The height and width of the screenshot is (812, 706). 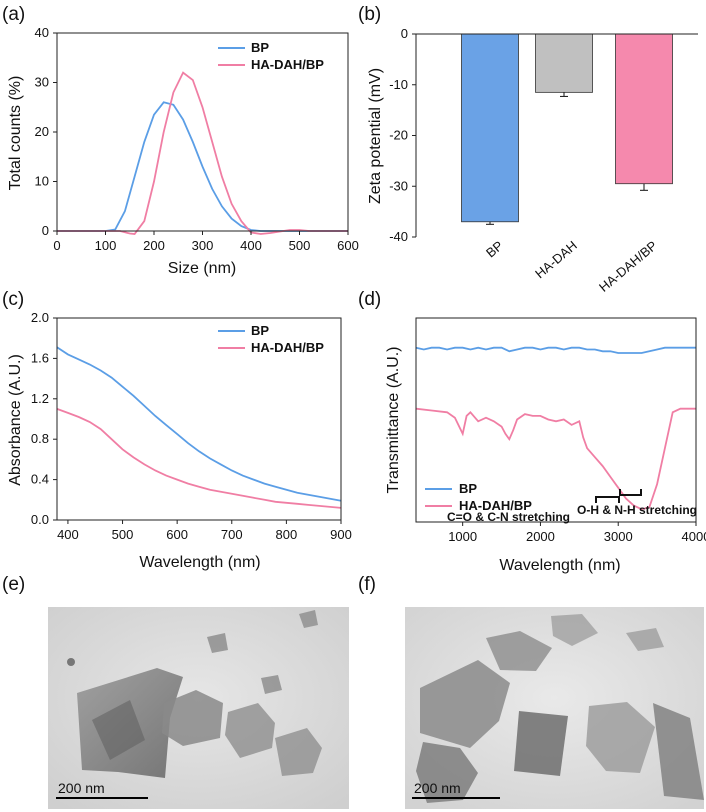 What do you see at coordinates (13, 299) in the screenshot?
I see `panel-label-c: (c)` at bounding box center [13, 299].